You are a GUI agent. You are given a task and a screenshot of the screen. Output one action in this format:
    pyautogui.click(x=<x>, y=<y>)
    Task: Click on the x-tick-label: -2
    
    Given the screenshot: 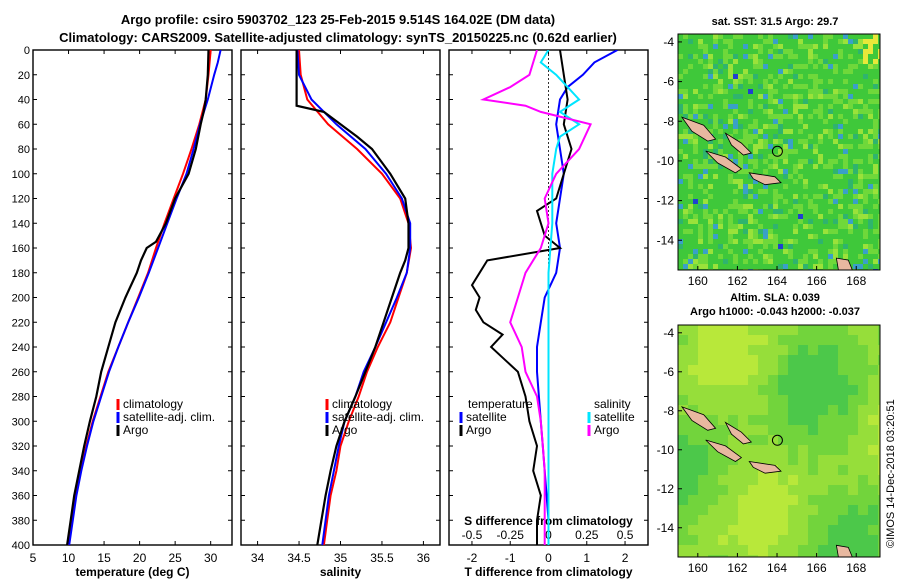 What is the action you would take?
    pyautogui.click(x=472, y=558)
    